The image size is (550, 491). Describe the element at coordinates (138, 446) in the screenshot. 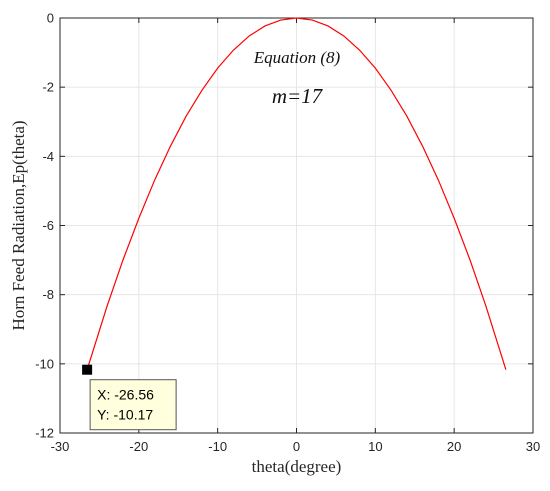

I see `x-tick-label: -20` at that location.